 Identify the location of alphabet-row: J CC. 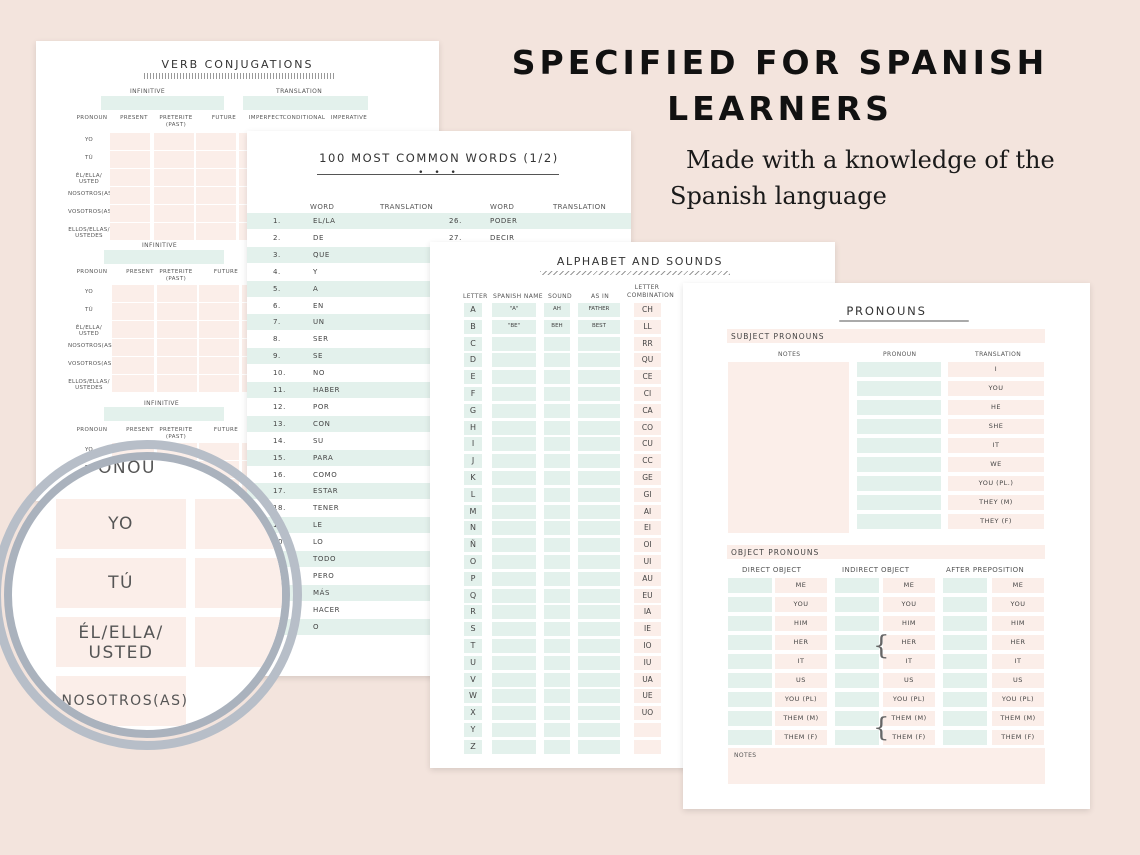
(589, 461).